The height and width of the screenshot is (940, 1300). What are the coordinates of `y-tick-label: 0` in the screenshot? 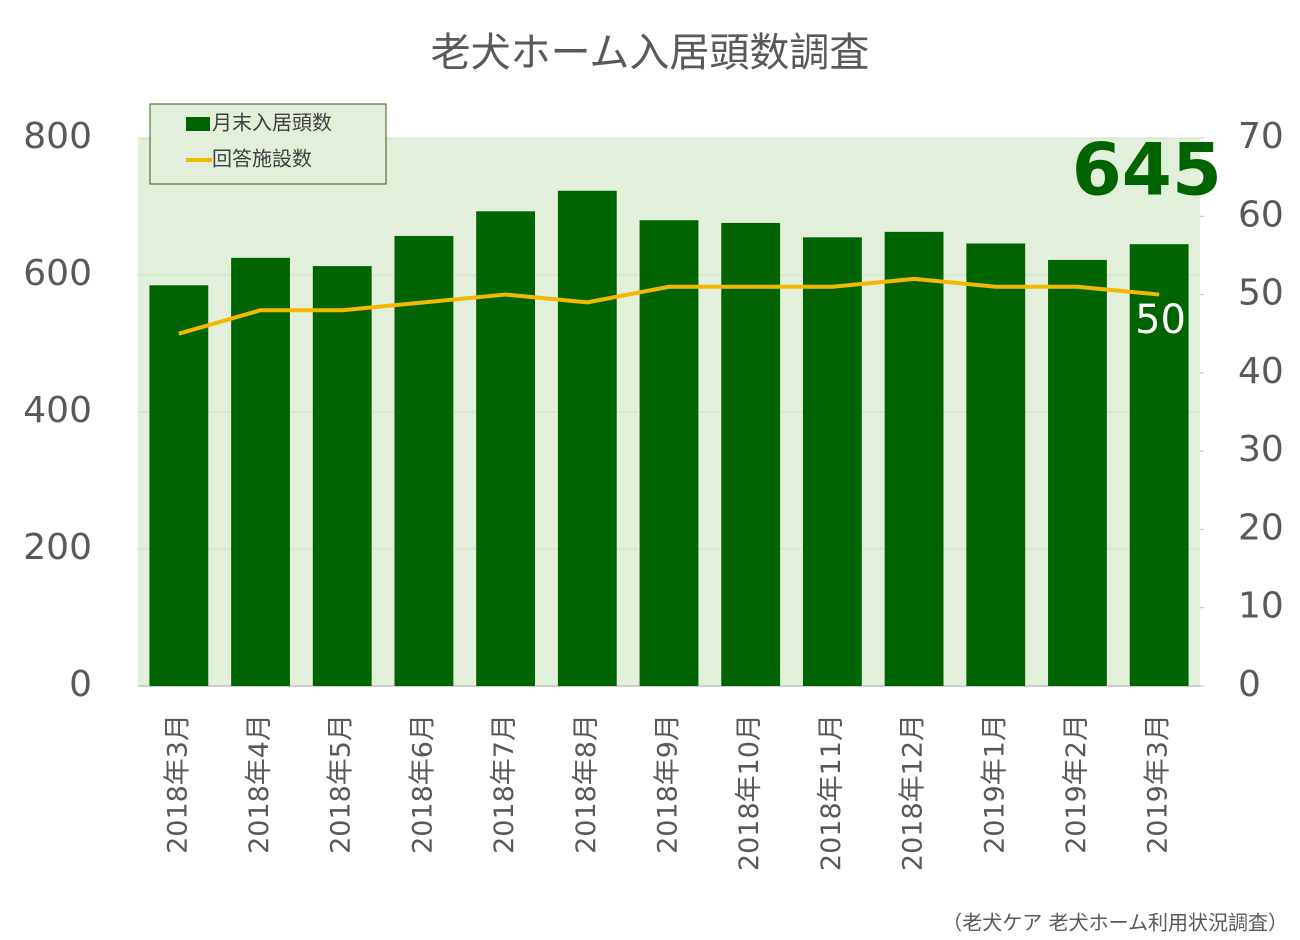 It's located at (80, 684).